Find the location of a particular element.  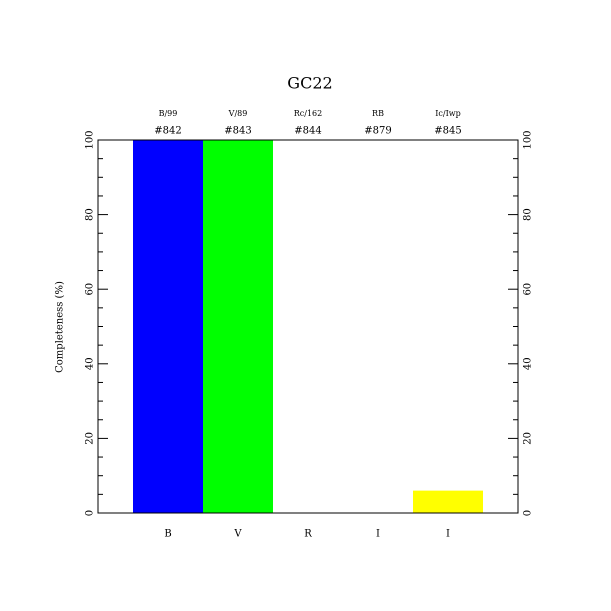

y-tick-label-right: 80 is located at coordinates (528, 214).